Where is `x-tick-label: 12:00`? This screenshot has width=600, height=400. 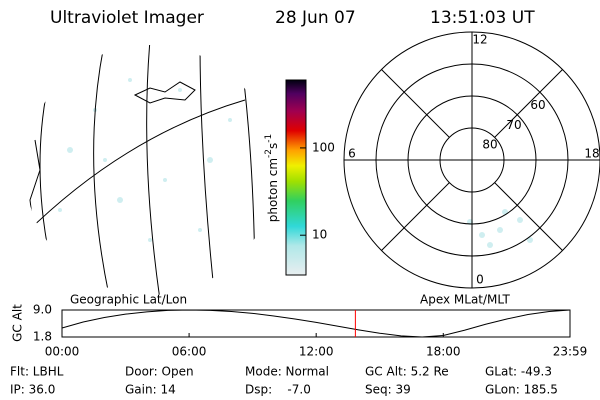 x-tick-label: 12:00 is located at coordinates (316, 352).